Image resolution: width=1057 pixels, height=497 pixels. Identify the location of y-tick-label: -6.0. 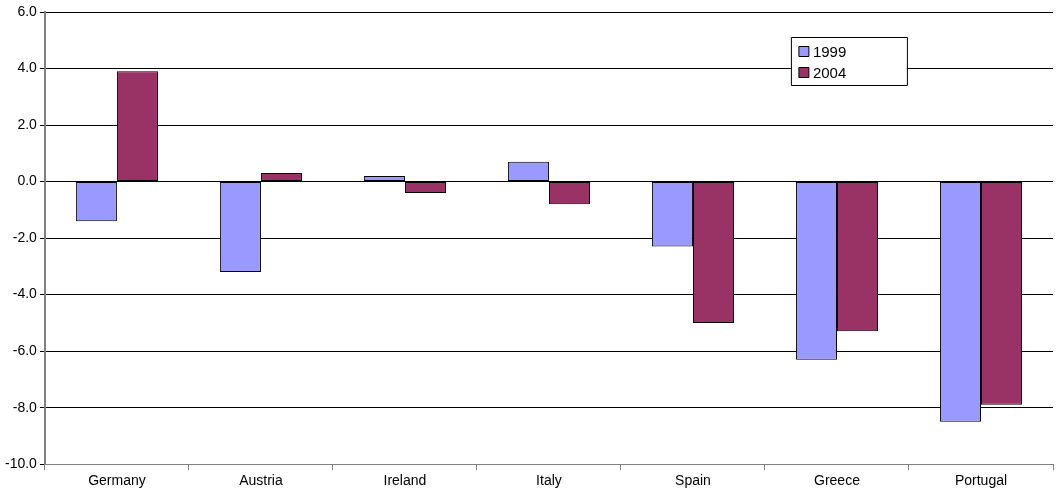
(25, 350).